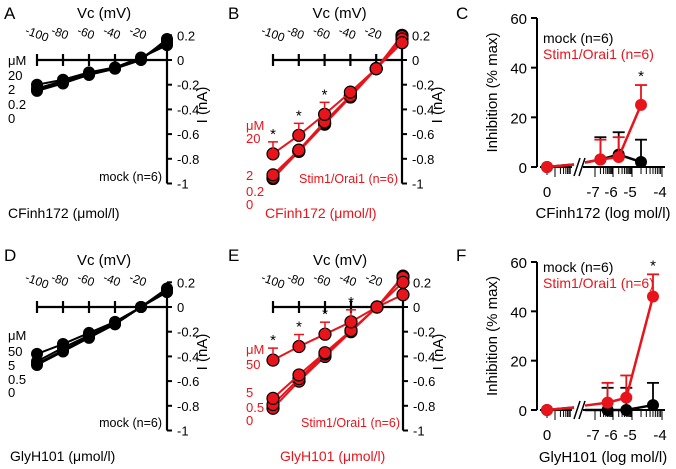 The height and width of the screenshot is (469, 676). What do you see at coordinates (547, 435) in the screenshot?
I see `x-tick-label: 0` at bounding box center [547, 435].